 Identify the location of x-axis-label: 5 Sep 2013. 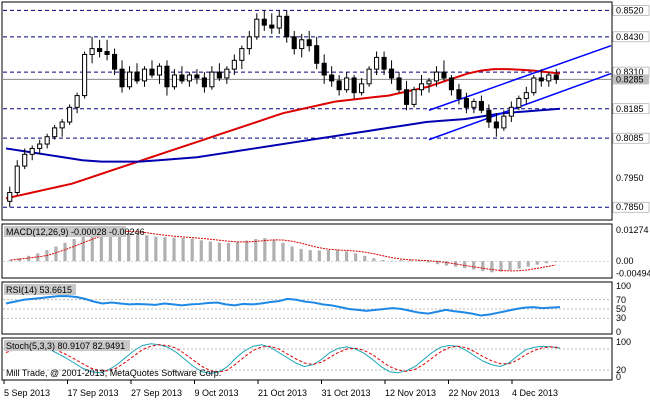
(27, 393).